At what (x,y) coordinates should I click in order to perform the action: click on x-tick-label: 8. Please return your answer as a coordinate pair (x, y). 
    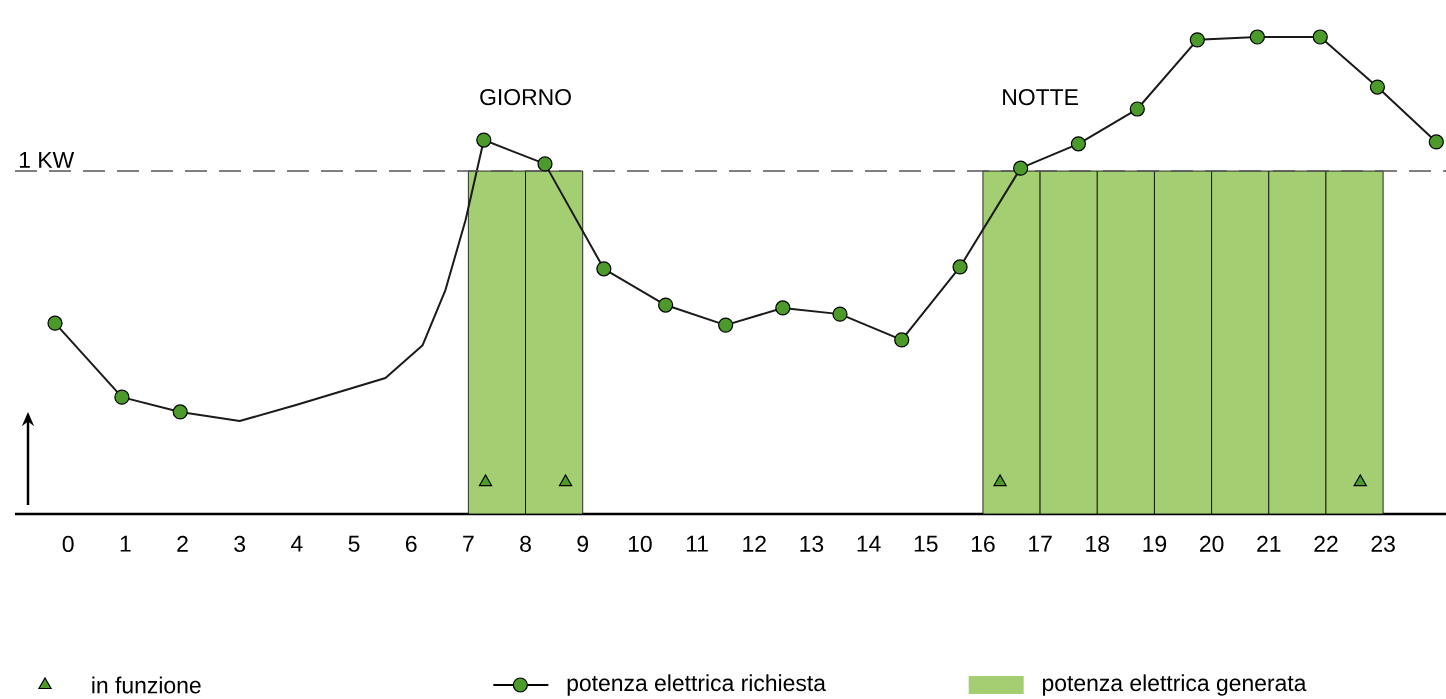
    Looking at the image, I should click on (525, 544).